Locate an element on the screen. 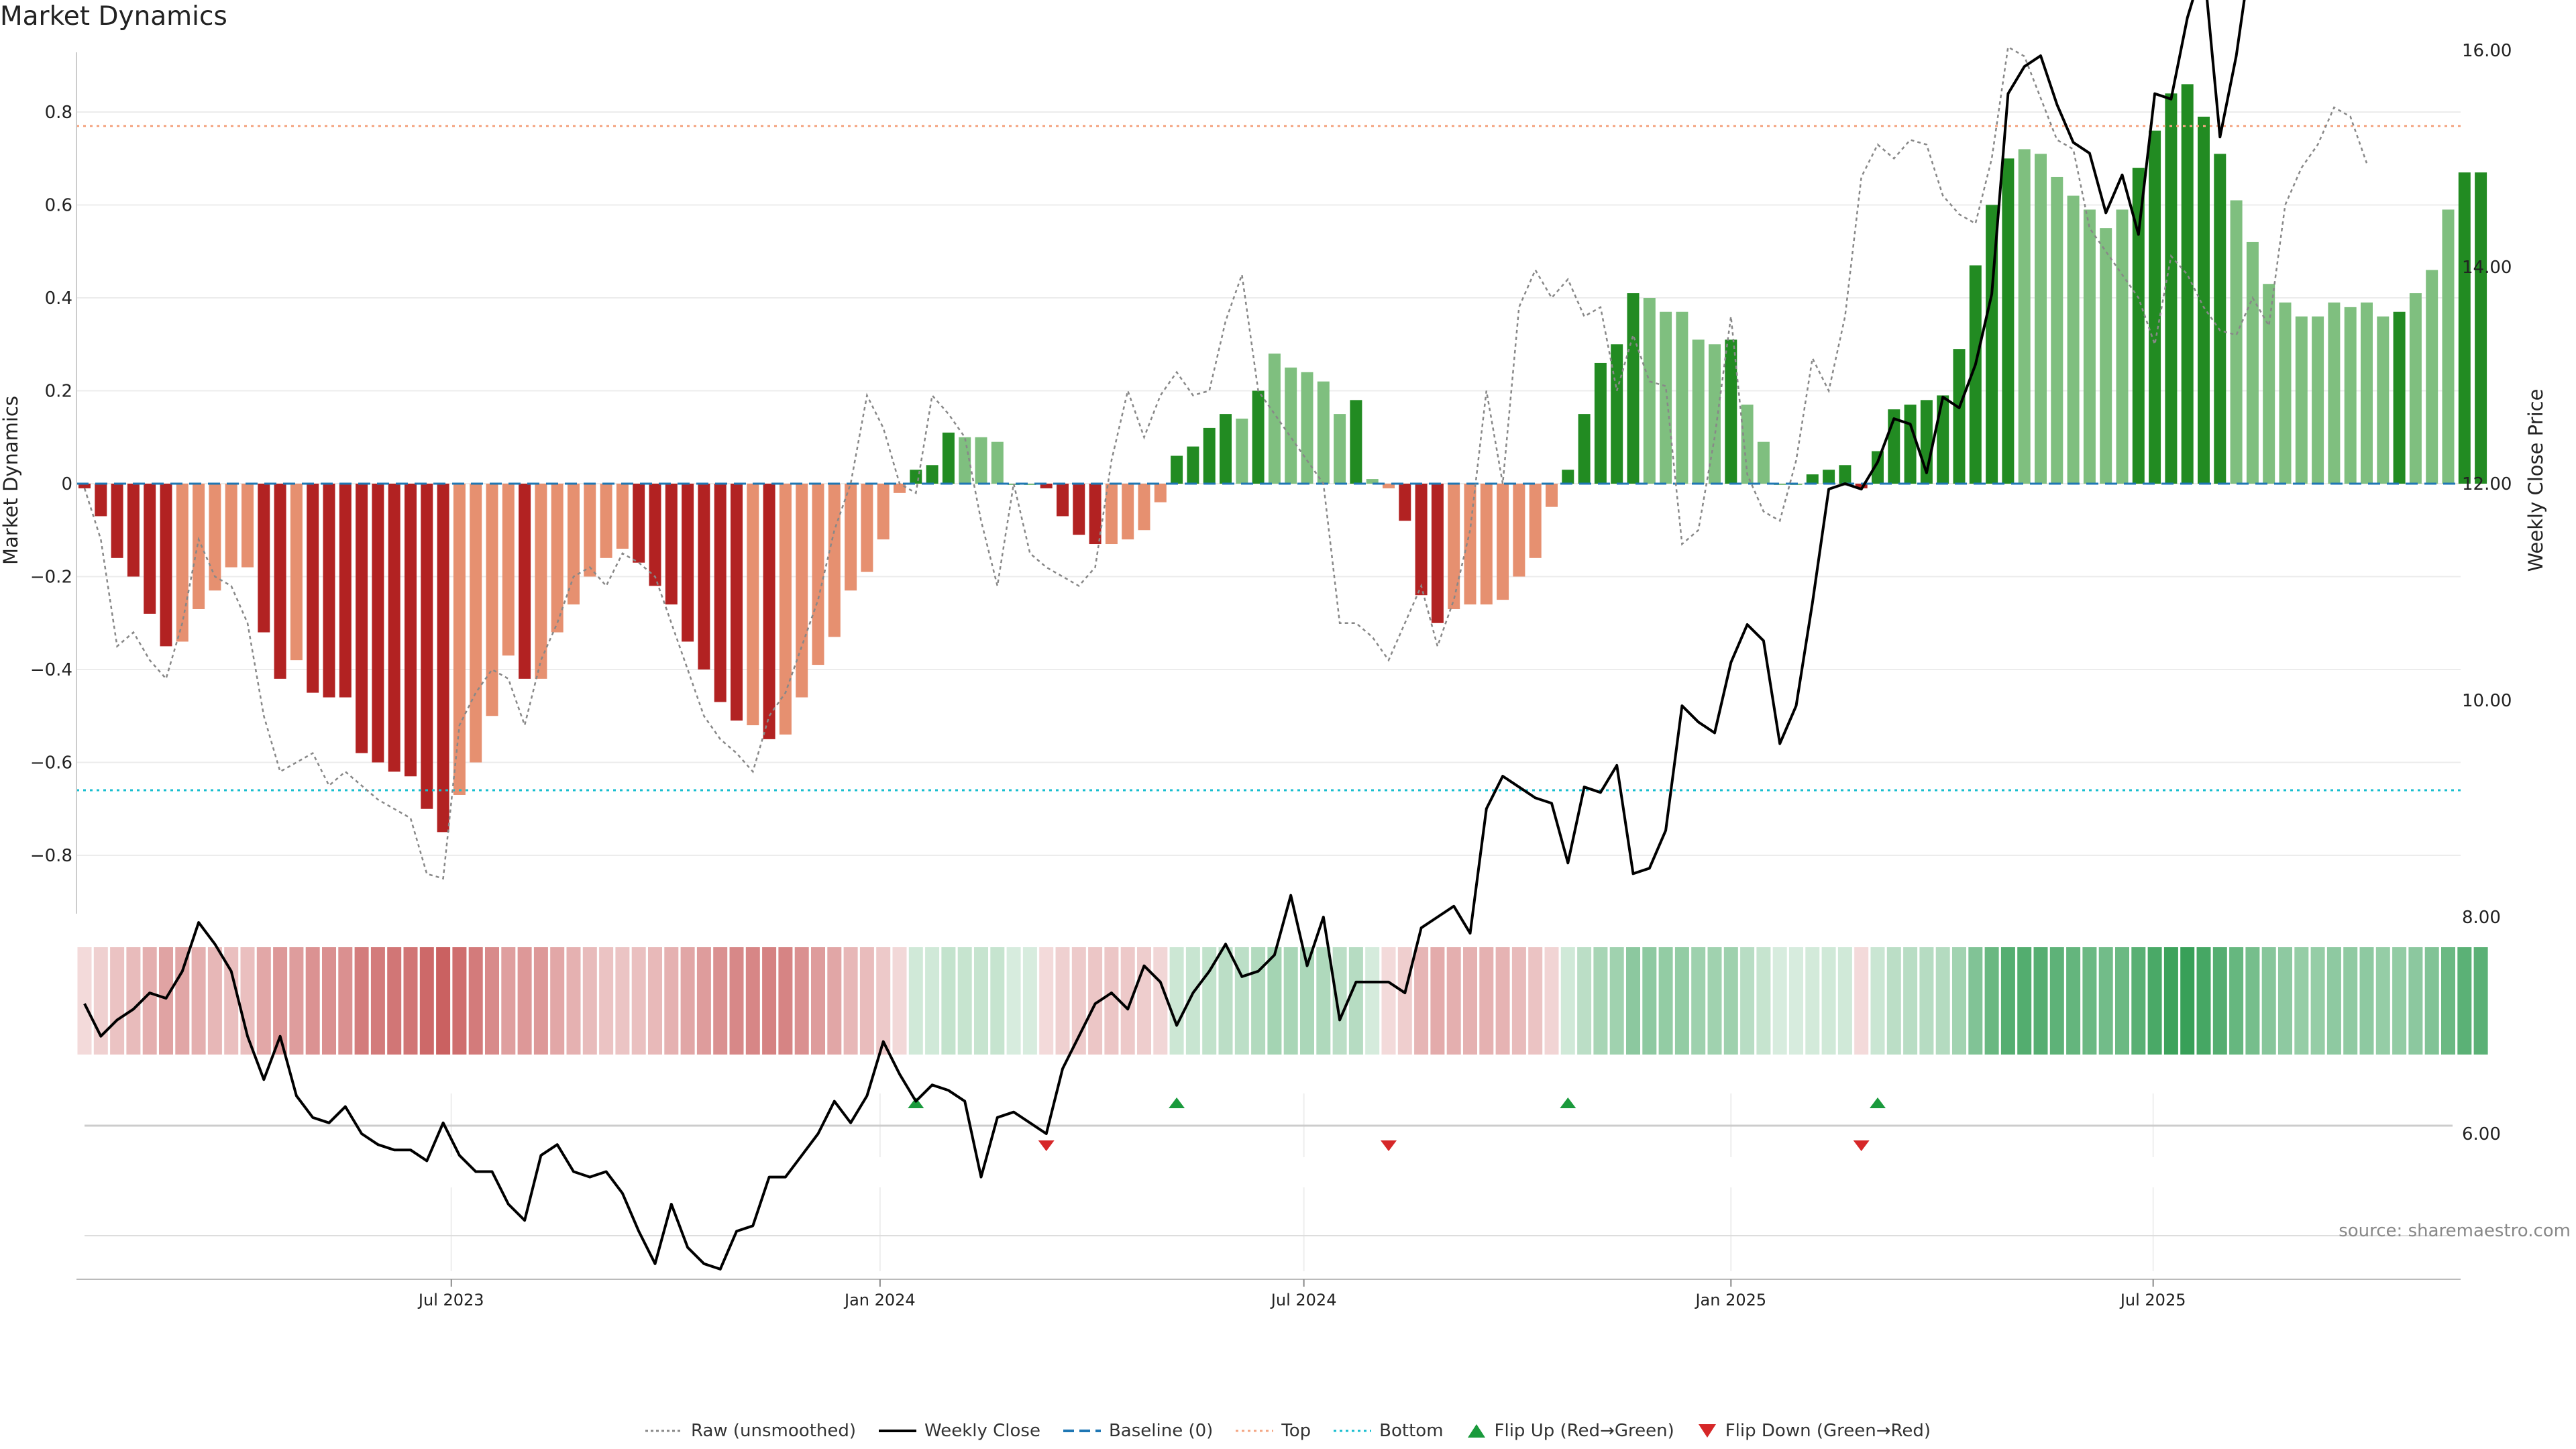 This screenshot has width=2576, height=1449. legend-item-flip-down: Flip Down (Green→Red) is located at coordinates (1814, 1431).